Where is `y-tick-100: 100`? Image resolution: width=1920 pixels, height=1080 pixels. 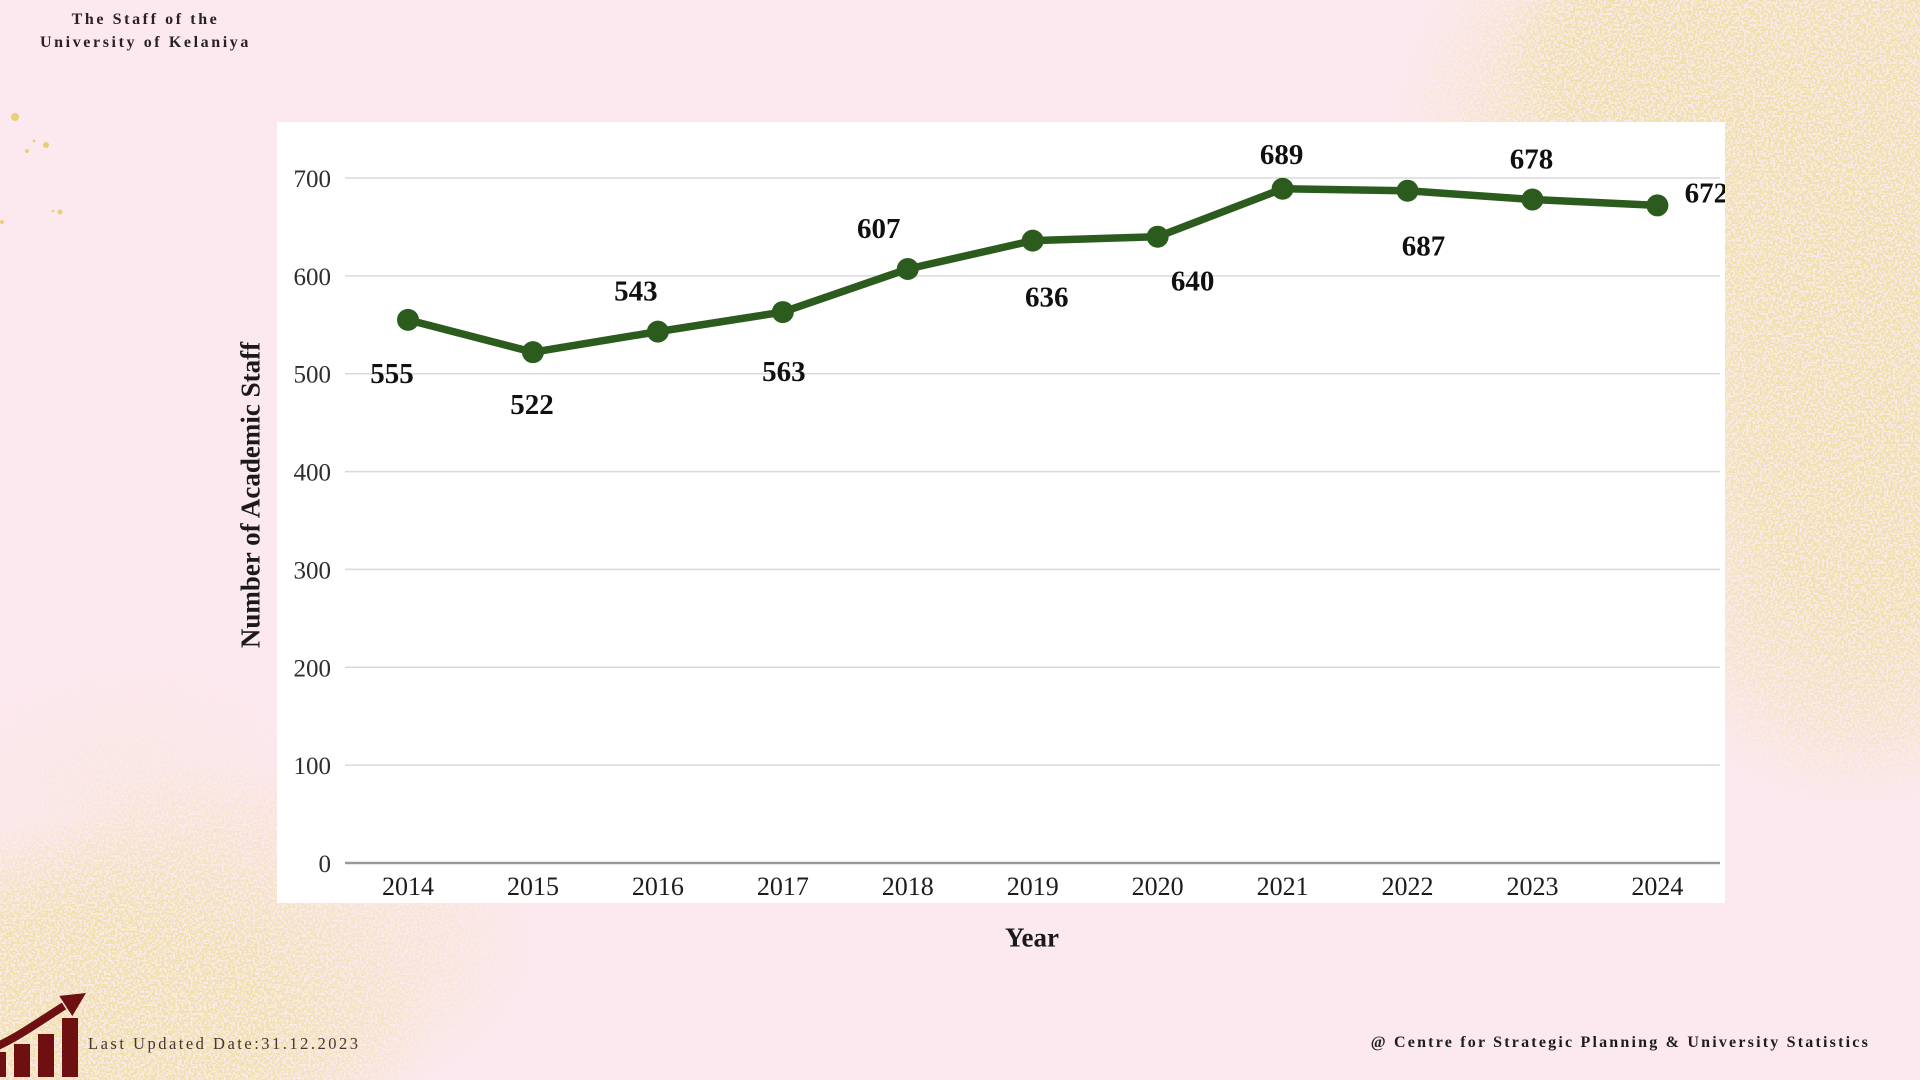
y-tick-100: 100 is located at coordinates (313, 766).